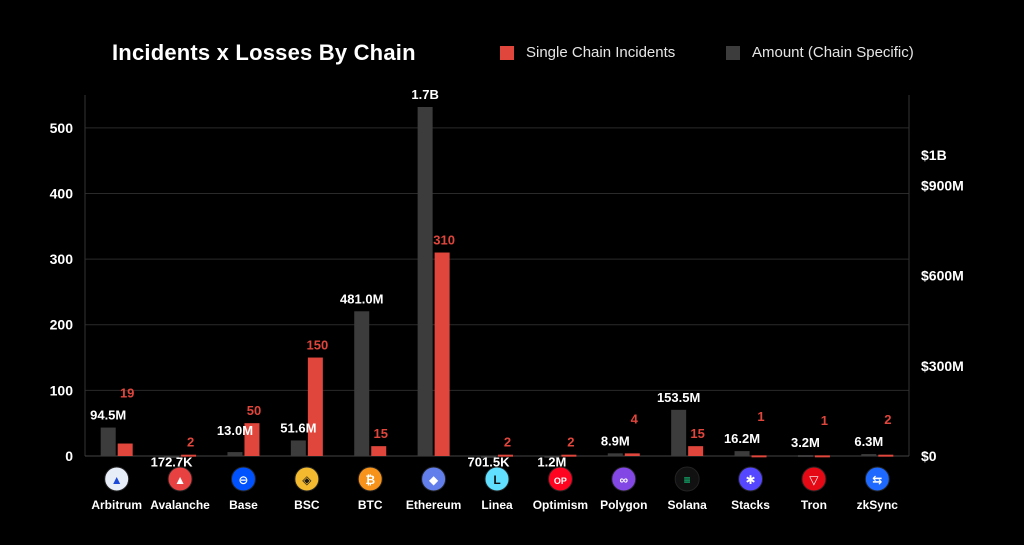  What do you see at coordinates (868, 441) in the screenshot?
I see `data-label-amount-zksync: 6.3M` at bounding box center [868, 441].